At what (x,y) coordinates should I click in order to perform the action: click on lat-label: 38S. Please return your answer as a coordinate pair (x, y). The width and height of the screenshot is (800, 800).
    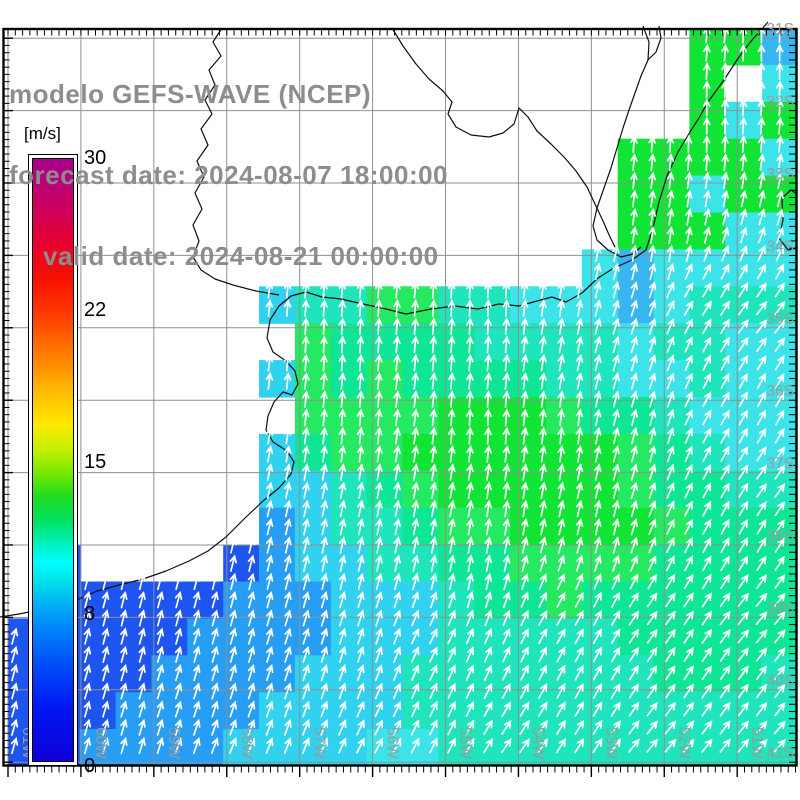
    Looking at the image, I should click on (780, 536).